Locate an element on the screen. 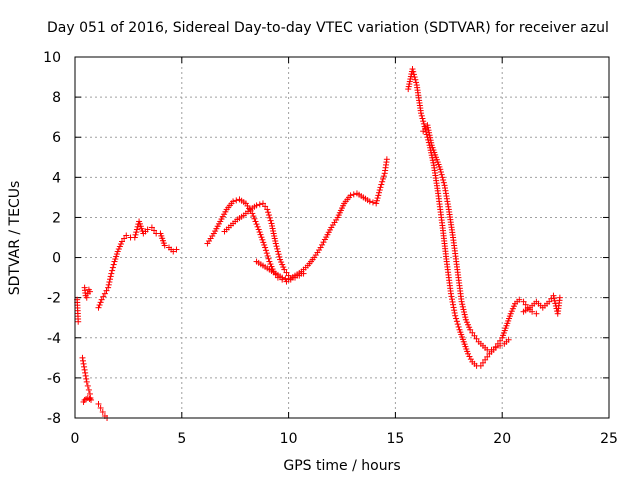 Image resolution: width=640 pixels, height=480 pixels. y-tick-label: 6 is located at coordinates (56, 138).